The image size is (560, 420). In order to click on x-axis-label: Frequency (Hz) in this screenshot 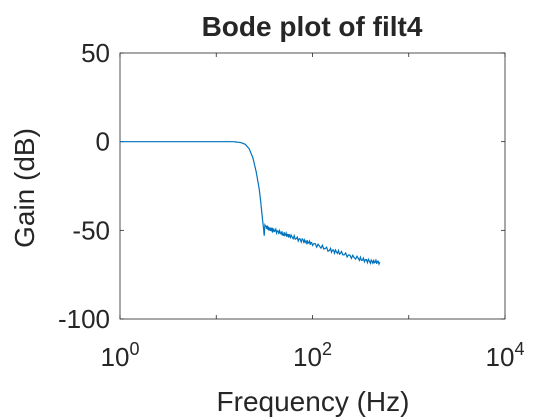, I will do `click(313, 401)`.